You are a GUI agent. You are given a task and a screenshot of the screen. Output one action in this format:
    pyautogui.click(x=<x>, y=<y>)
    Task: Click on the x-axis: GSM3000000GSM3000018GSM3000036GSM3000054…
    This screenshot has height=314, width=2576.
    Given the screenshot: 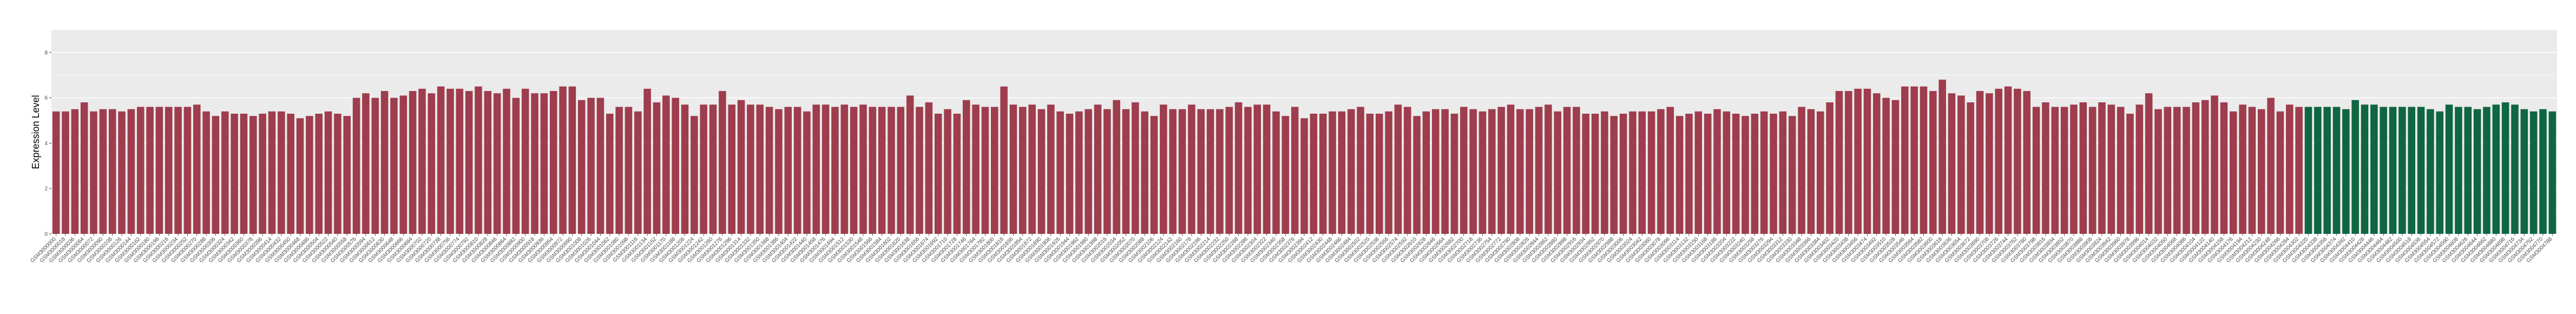 What is the action you would take?
    pyautogui.click(x=1291, y=249)
    